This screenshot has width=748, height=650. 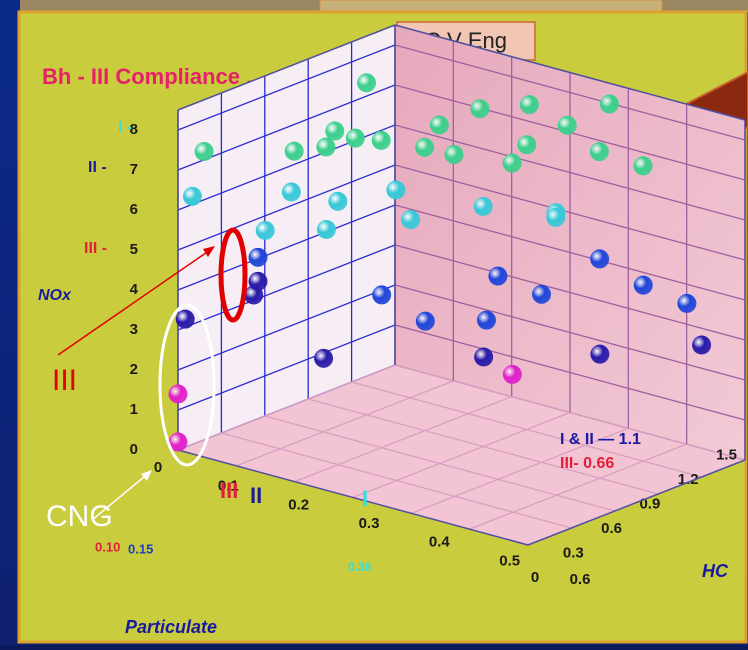 What do you see at coordinates (233, 275) in the screenshot?
I see `red-highlight` at bounding box center [233, 275].